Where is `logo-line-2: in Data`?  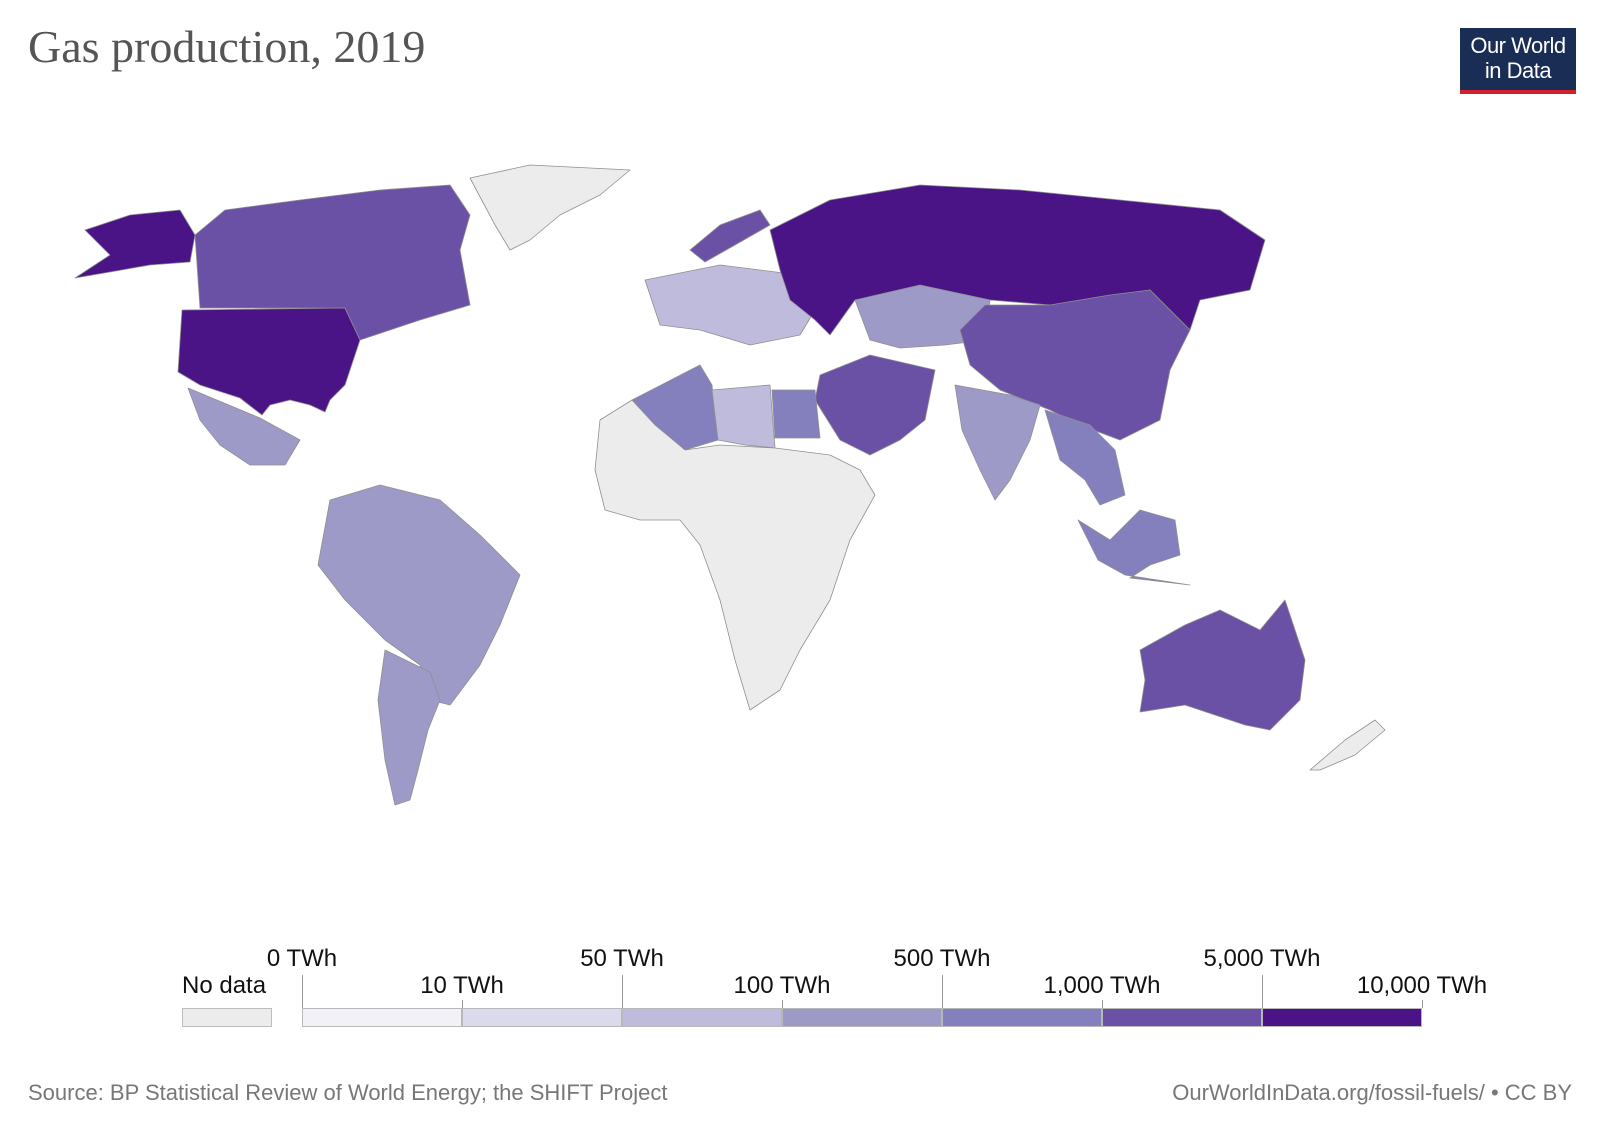
logo-line-2: in Data is located at coordinates (1518, 70).